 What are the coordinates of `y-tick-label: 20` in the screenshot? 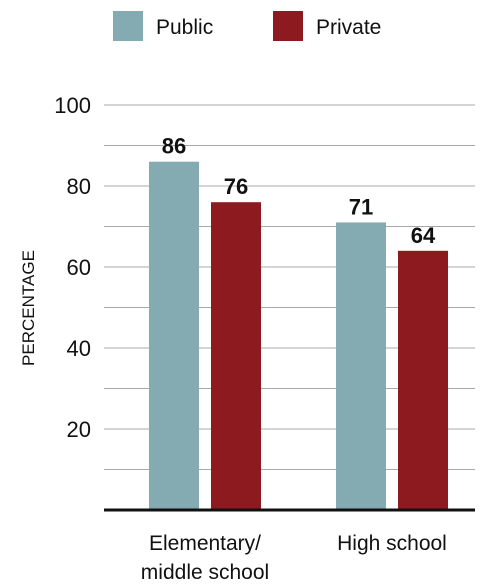 It's located at (79, 429).